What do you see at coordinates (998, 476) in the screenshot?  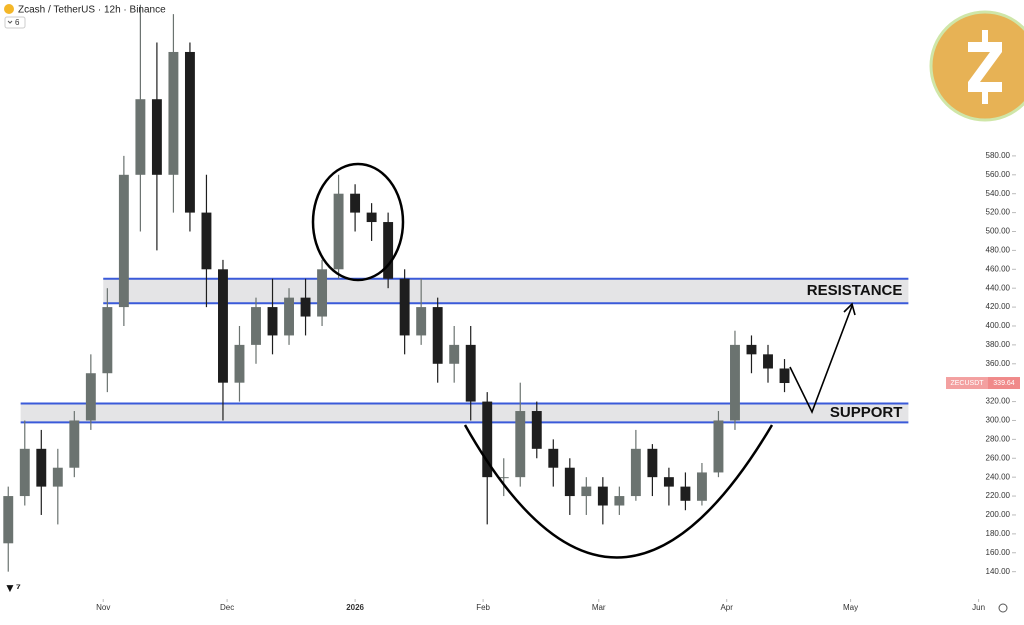 I see `y-tick-label: 240.00` at bounding box center [998, 476].